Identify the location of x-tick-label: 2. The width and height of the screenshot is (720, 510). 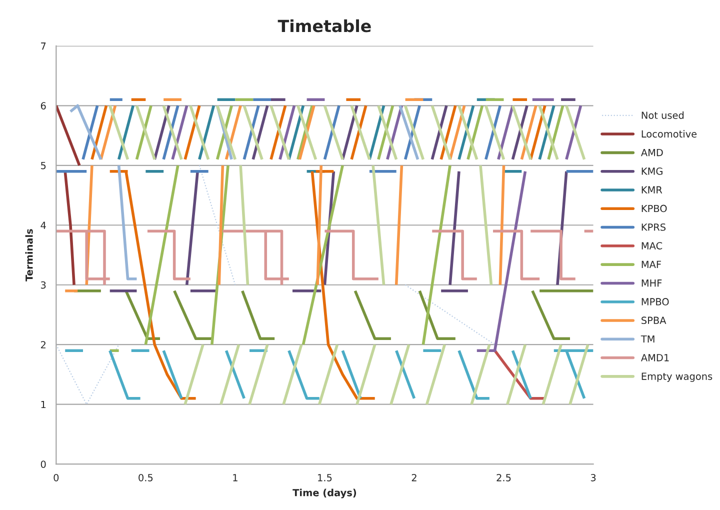
(414, 478).